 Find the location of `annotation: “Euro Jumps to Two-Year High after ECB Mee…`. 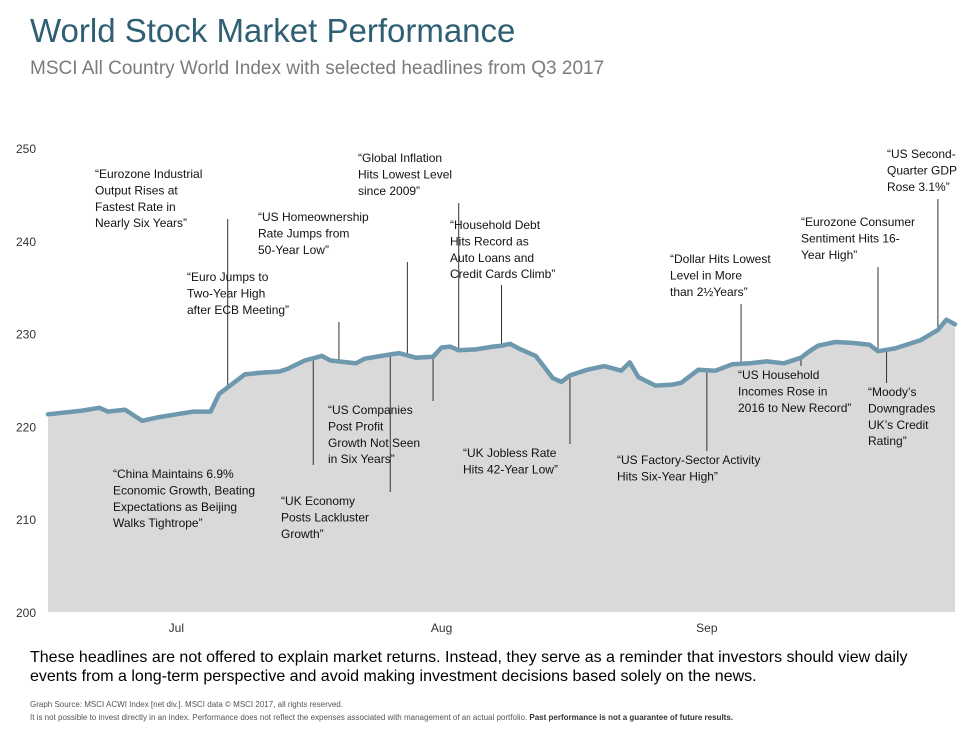

annotation: “Euro Jumps to Two-Year High after ECB Mee… is located at coordinates (263, 316).